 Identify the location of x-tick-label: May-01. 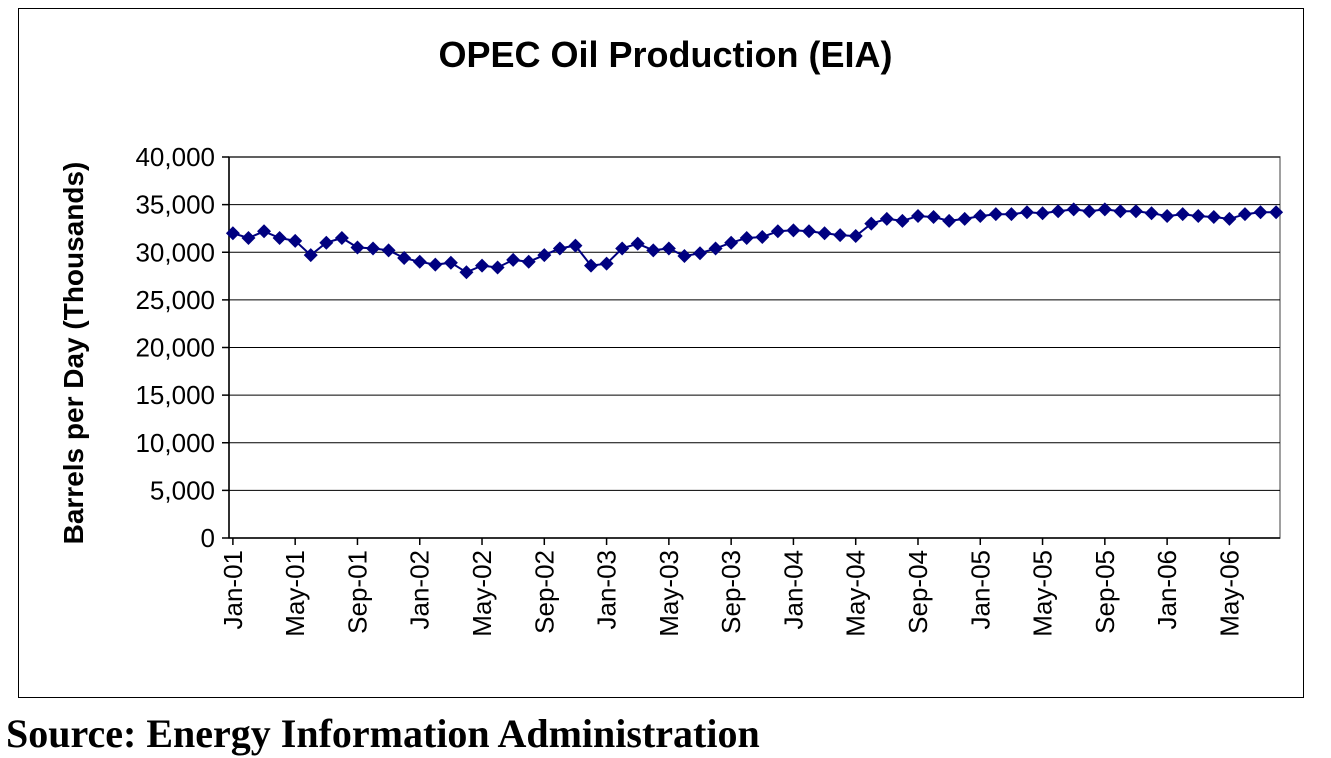
(295, 593).